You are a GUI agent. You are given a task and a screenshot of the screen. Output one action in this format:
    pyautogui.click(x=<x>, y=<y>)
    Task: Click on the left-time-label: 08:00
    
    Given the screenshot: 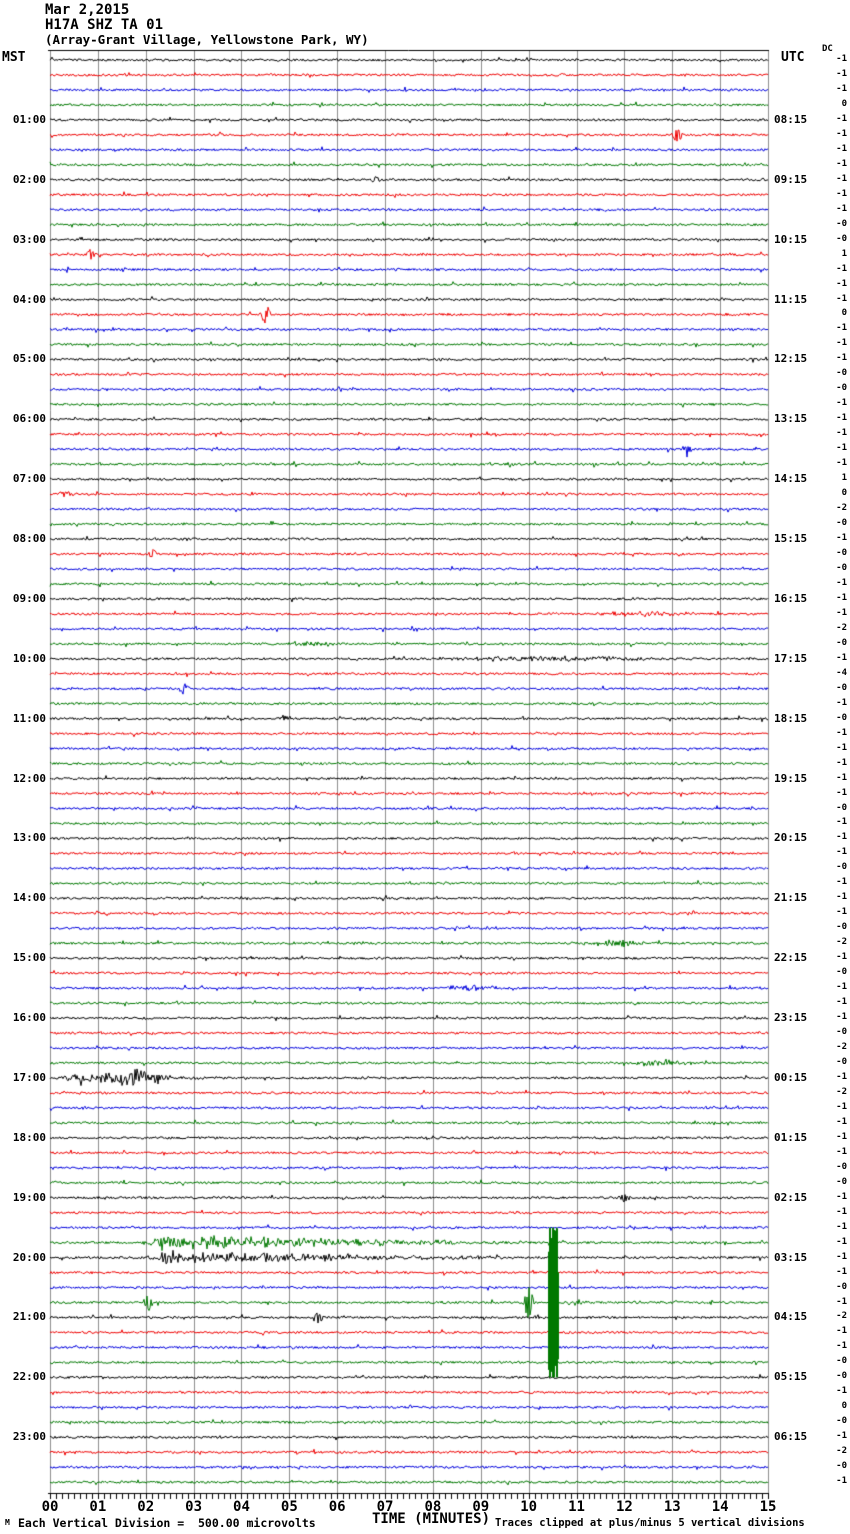 What is the action you would take?
    pyautogui.click(x=29, y=539)
    